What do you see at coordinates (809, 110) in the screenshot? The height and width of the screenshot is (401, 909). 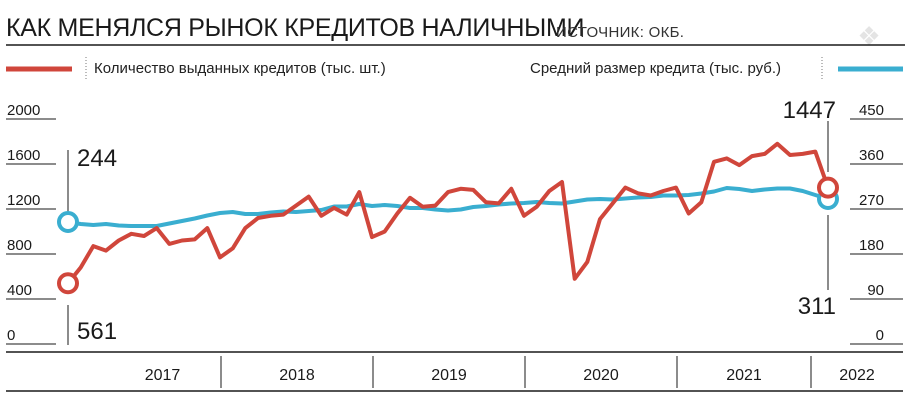 I see `annotation-label: 1447` at bounding box center [809, 110].